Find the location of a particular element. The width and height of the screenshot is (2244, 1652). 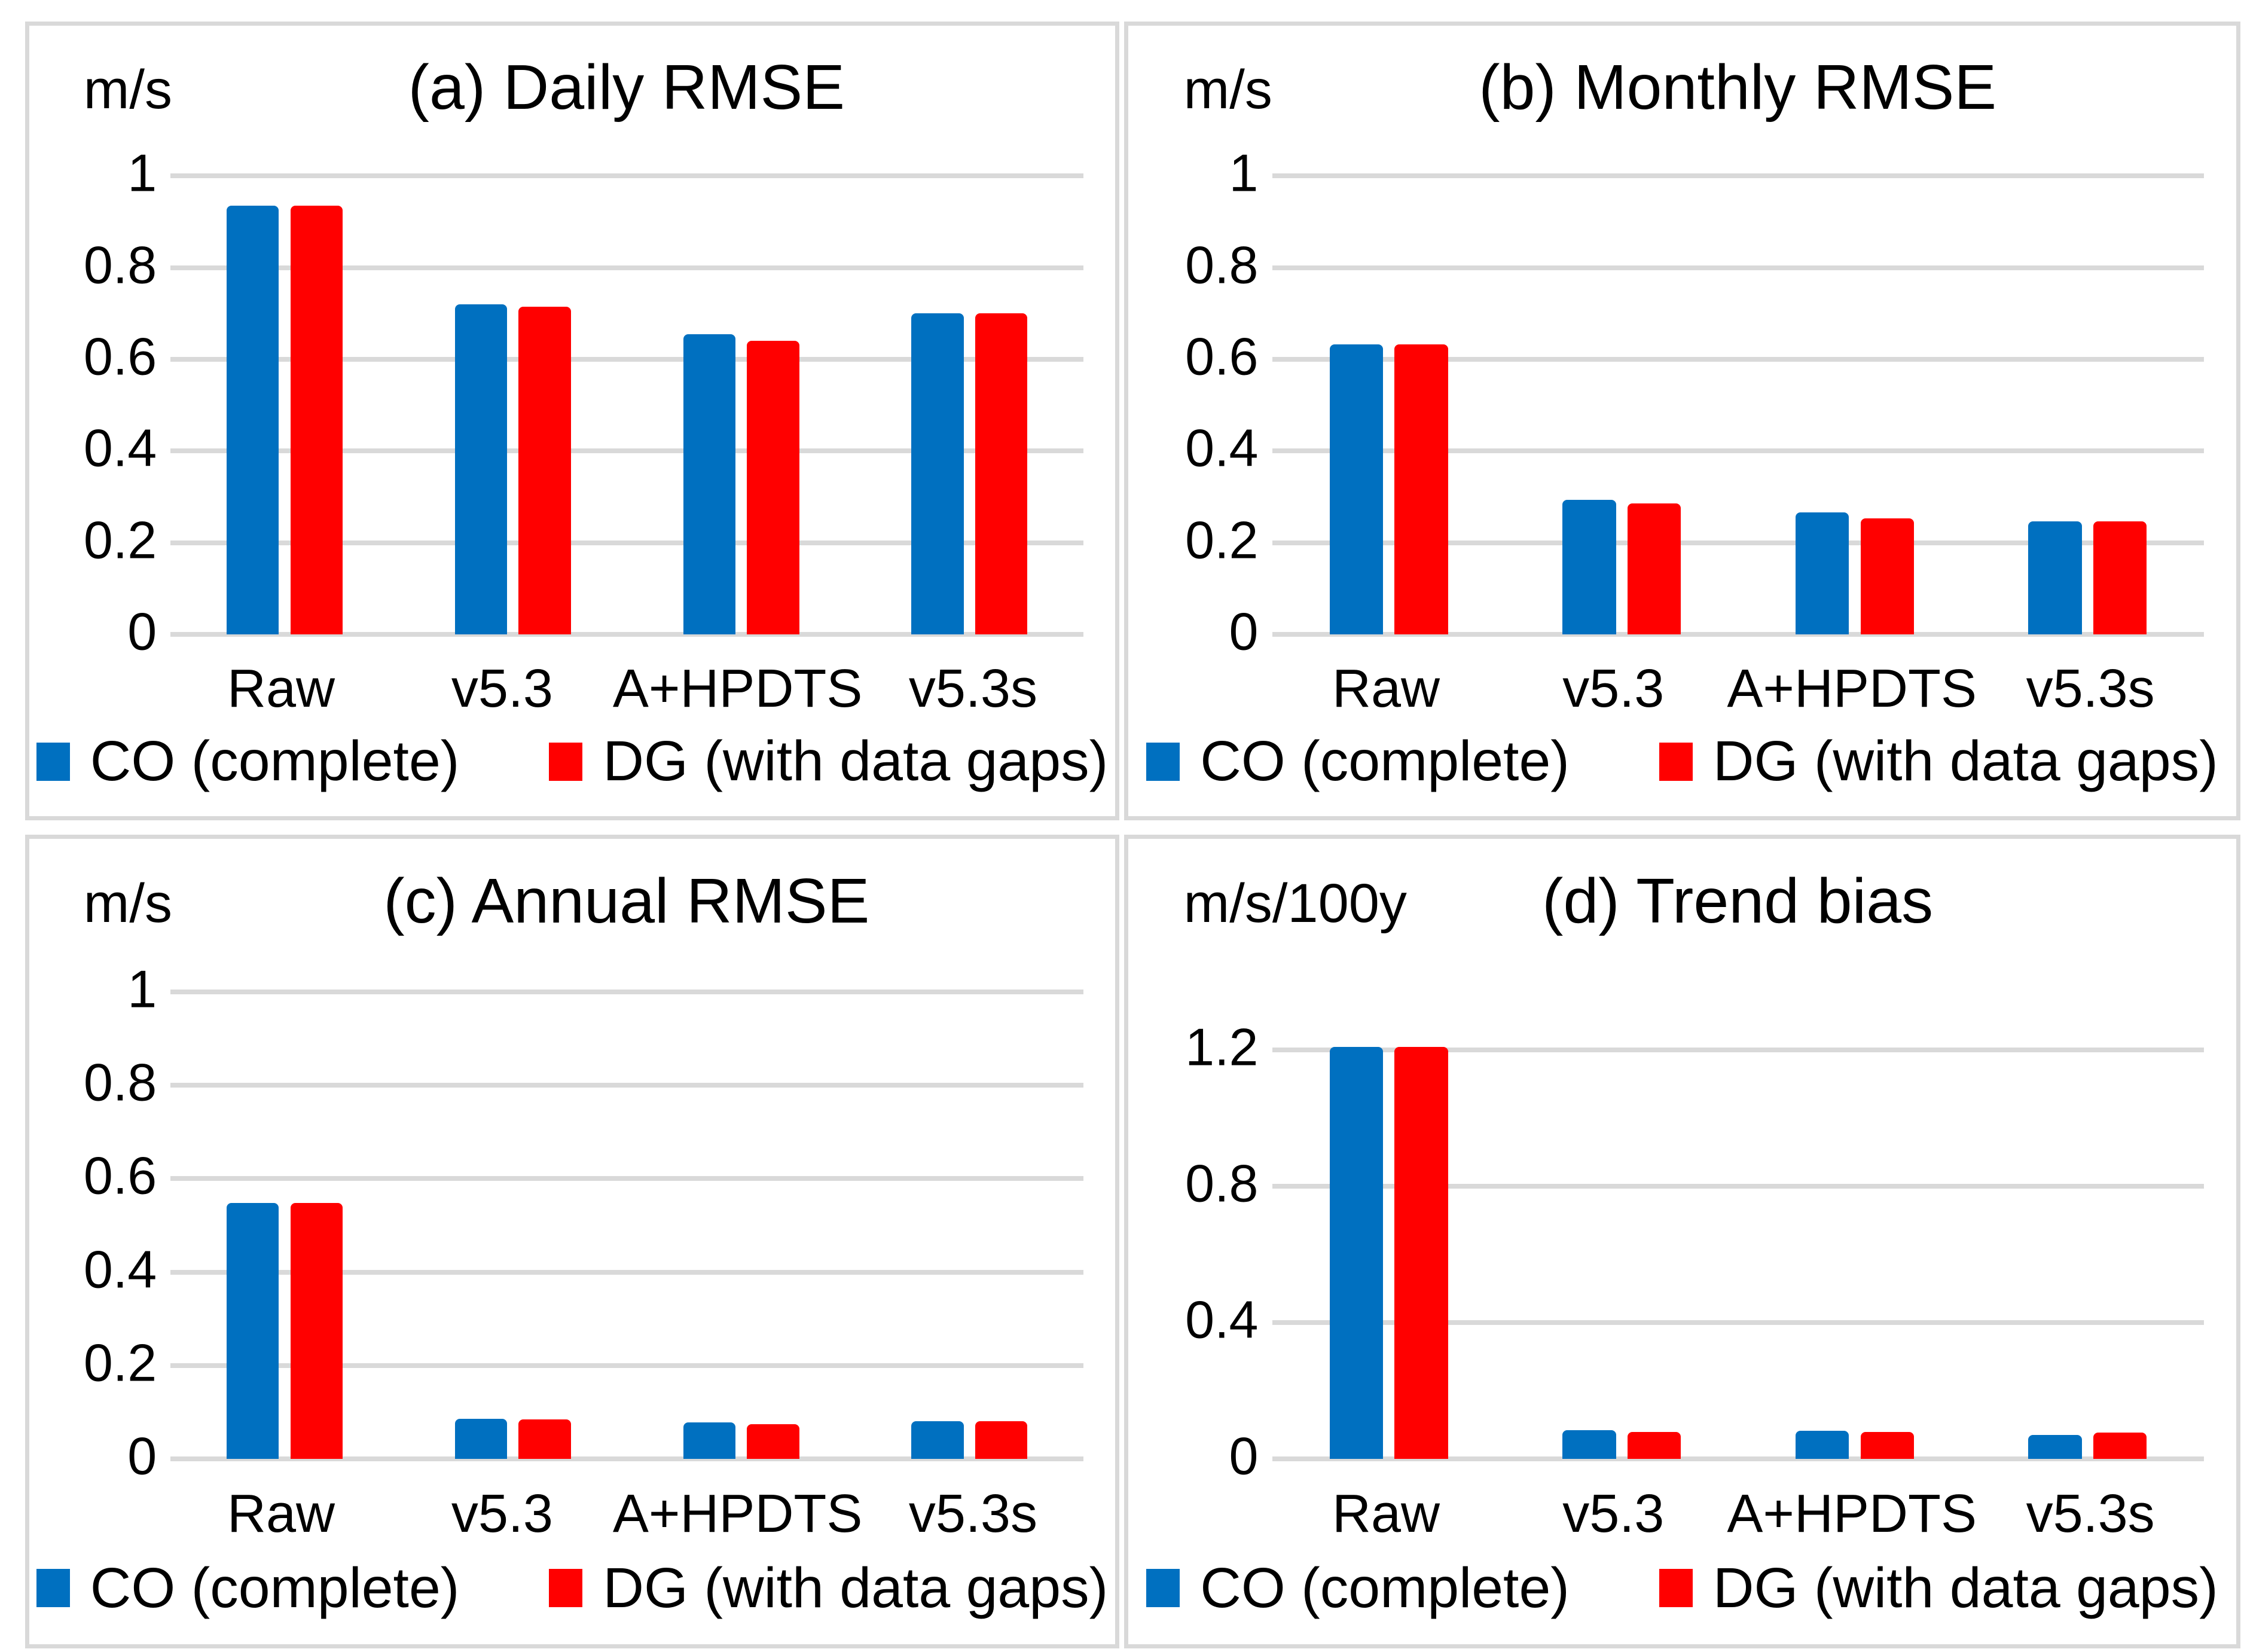

y-tick-label: 0.2 is located at coordinates (1222, 540).